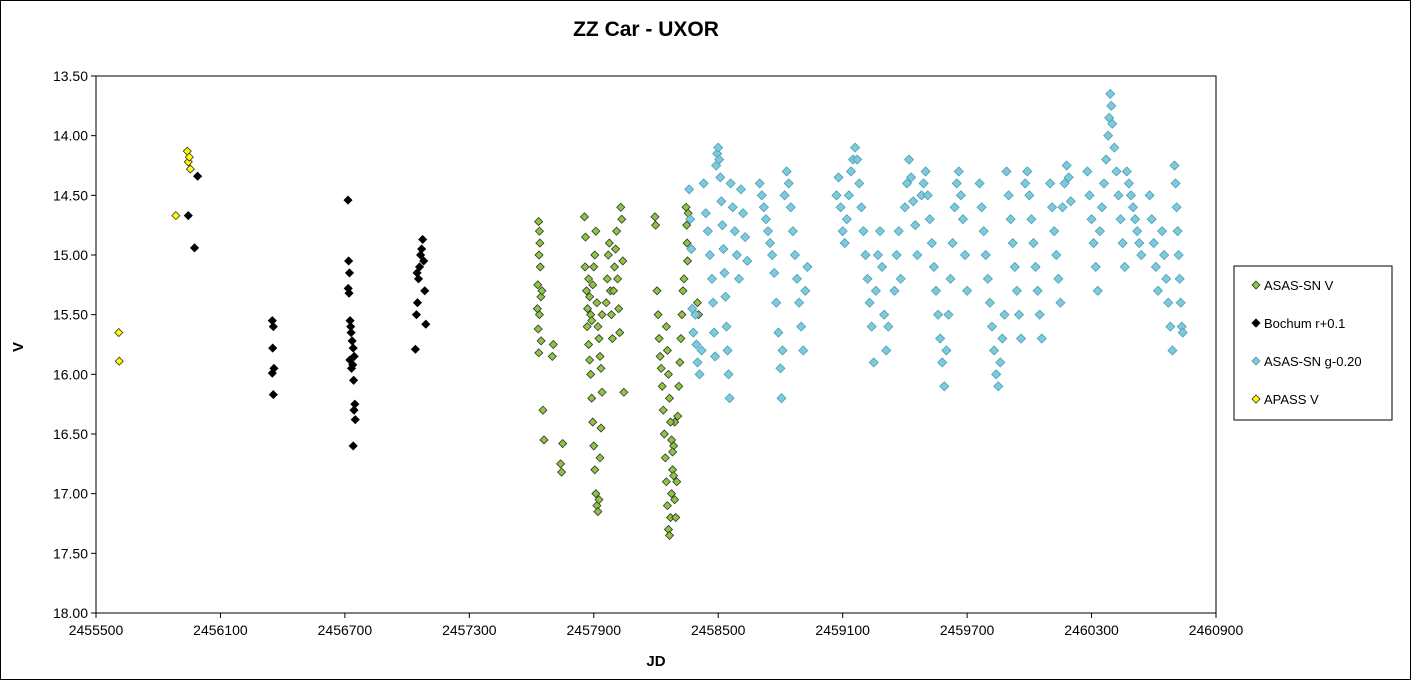 Image resolution: width=1411 pixels, height=681 pixels. What do you see at coordinates (70, 374) in the screenshot?
I see `y-tick-label: 16.00` at bounding box center [70, 374].